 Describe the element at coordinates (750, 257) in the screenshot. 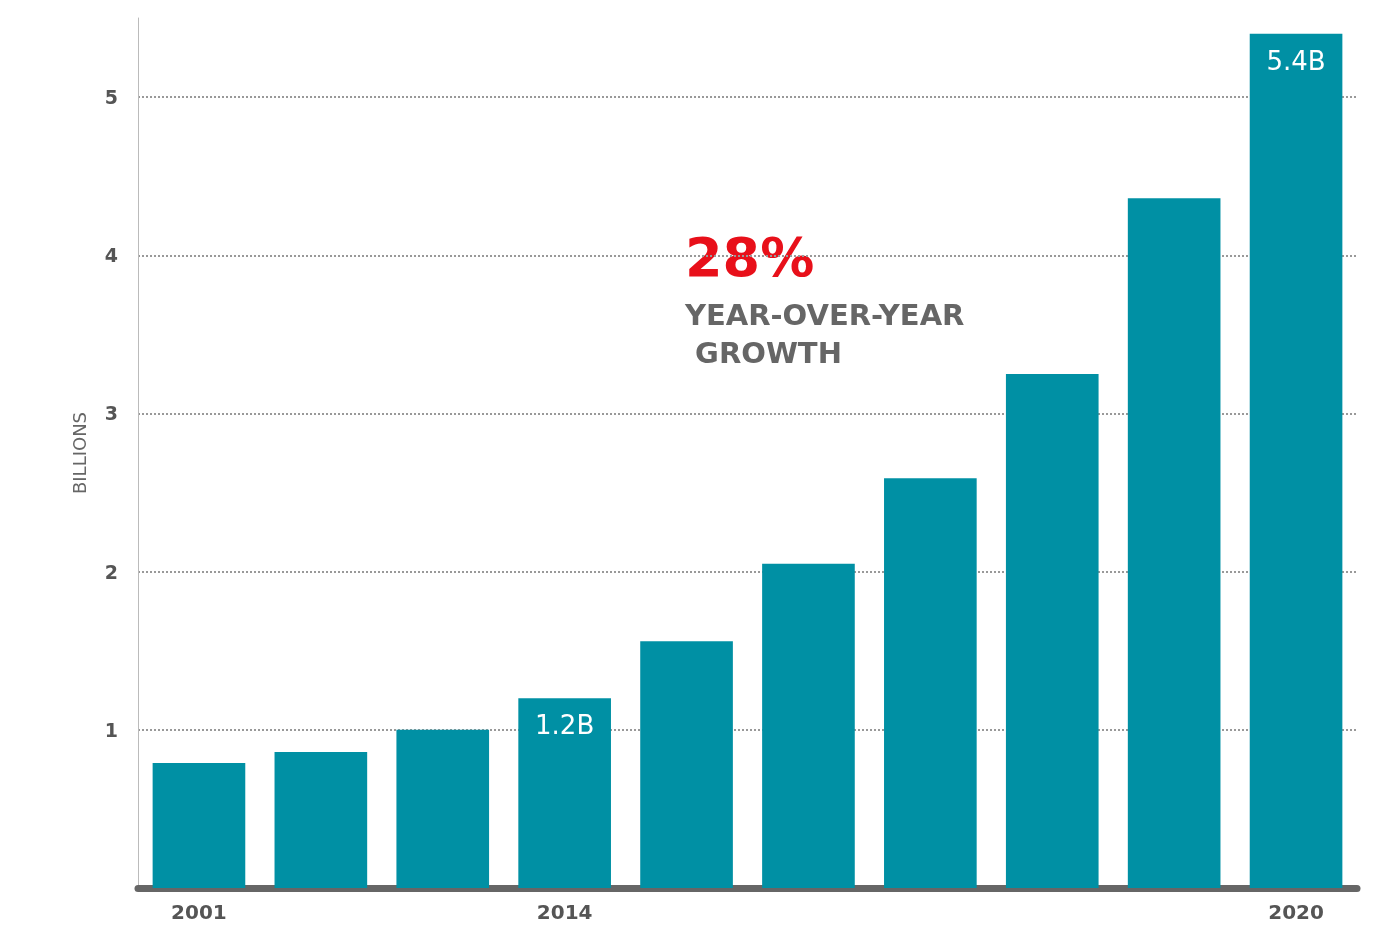

I see `annotation: 28%` at that location.